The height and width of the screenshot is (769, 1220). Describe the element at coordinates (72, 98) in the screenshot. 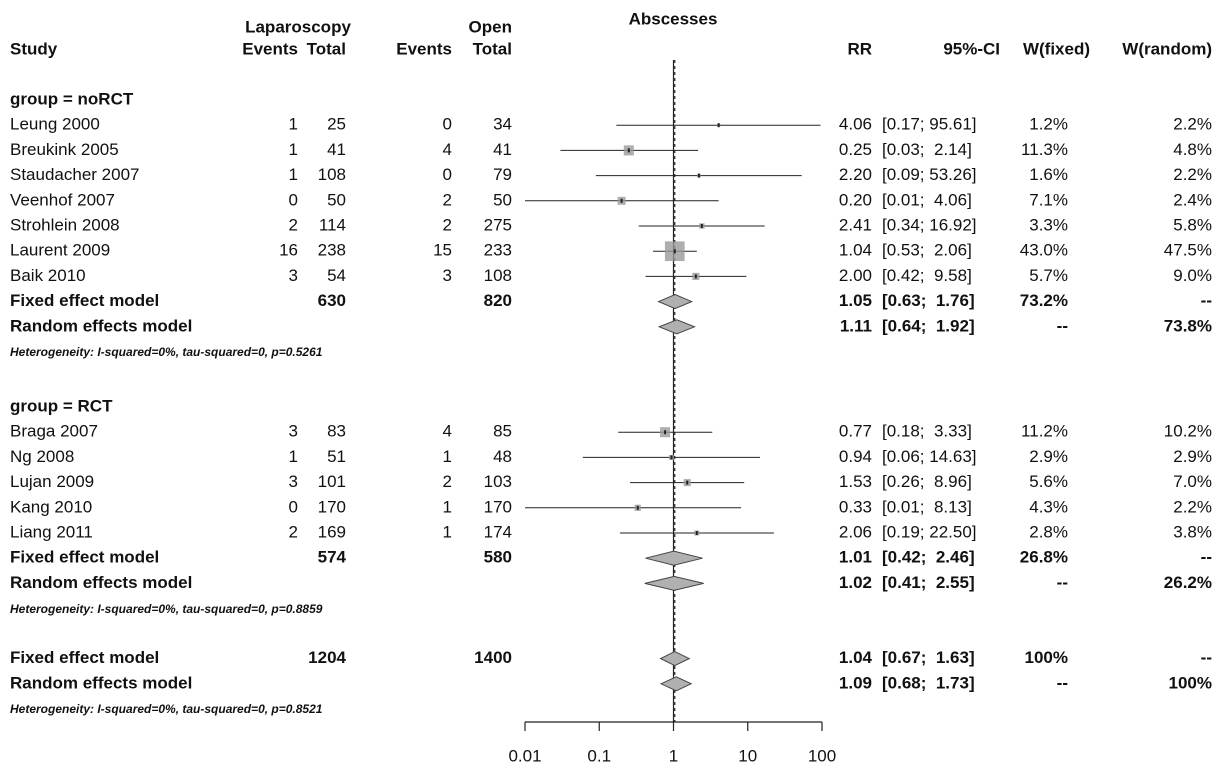

I see `group-label: group = noRCT` at that location.